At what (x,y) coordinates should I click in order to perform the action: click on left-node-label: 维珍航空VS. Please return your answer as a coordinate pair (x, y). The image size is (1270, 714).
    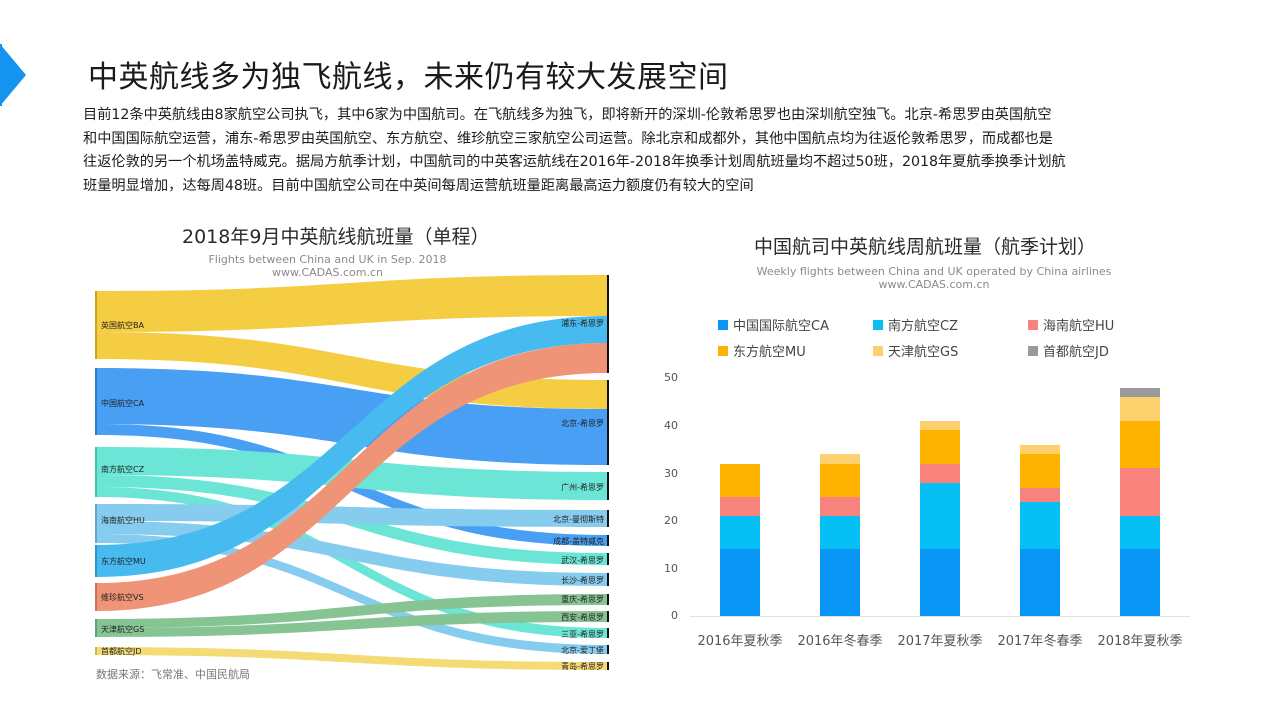
    Looking at the image, I should click on (122, 597).